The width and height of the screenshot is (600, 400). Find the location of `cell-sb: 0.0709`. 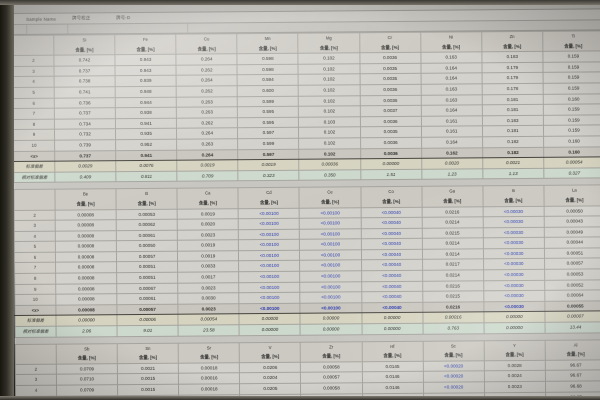

cell-sb: 0.0709 is located at coordinates (87, 369).